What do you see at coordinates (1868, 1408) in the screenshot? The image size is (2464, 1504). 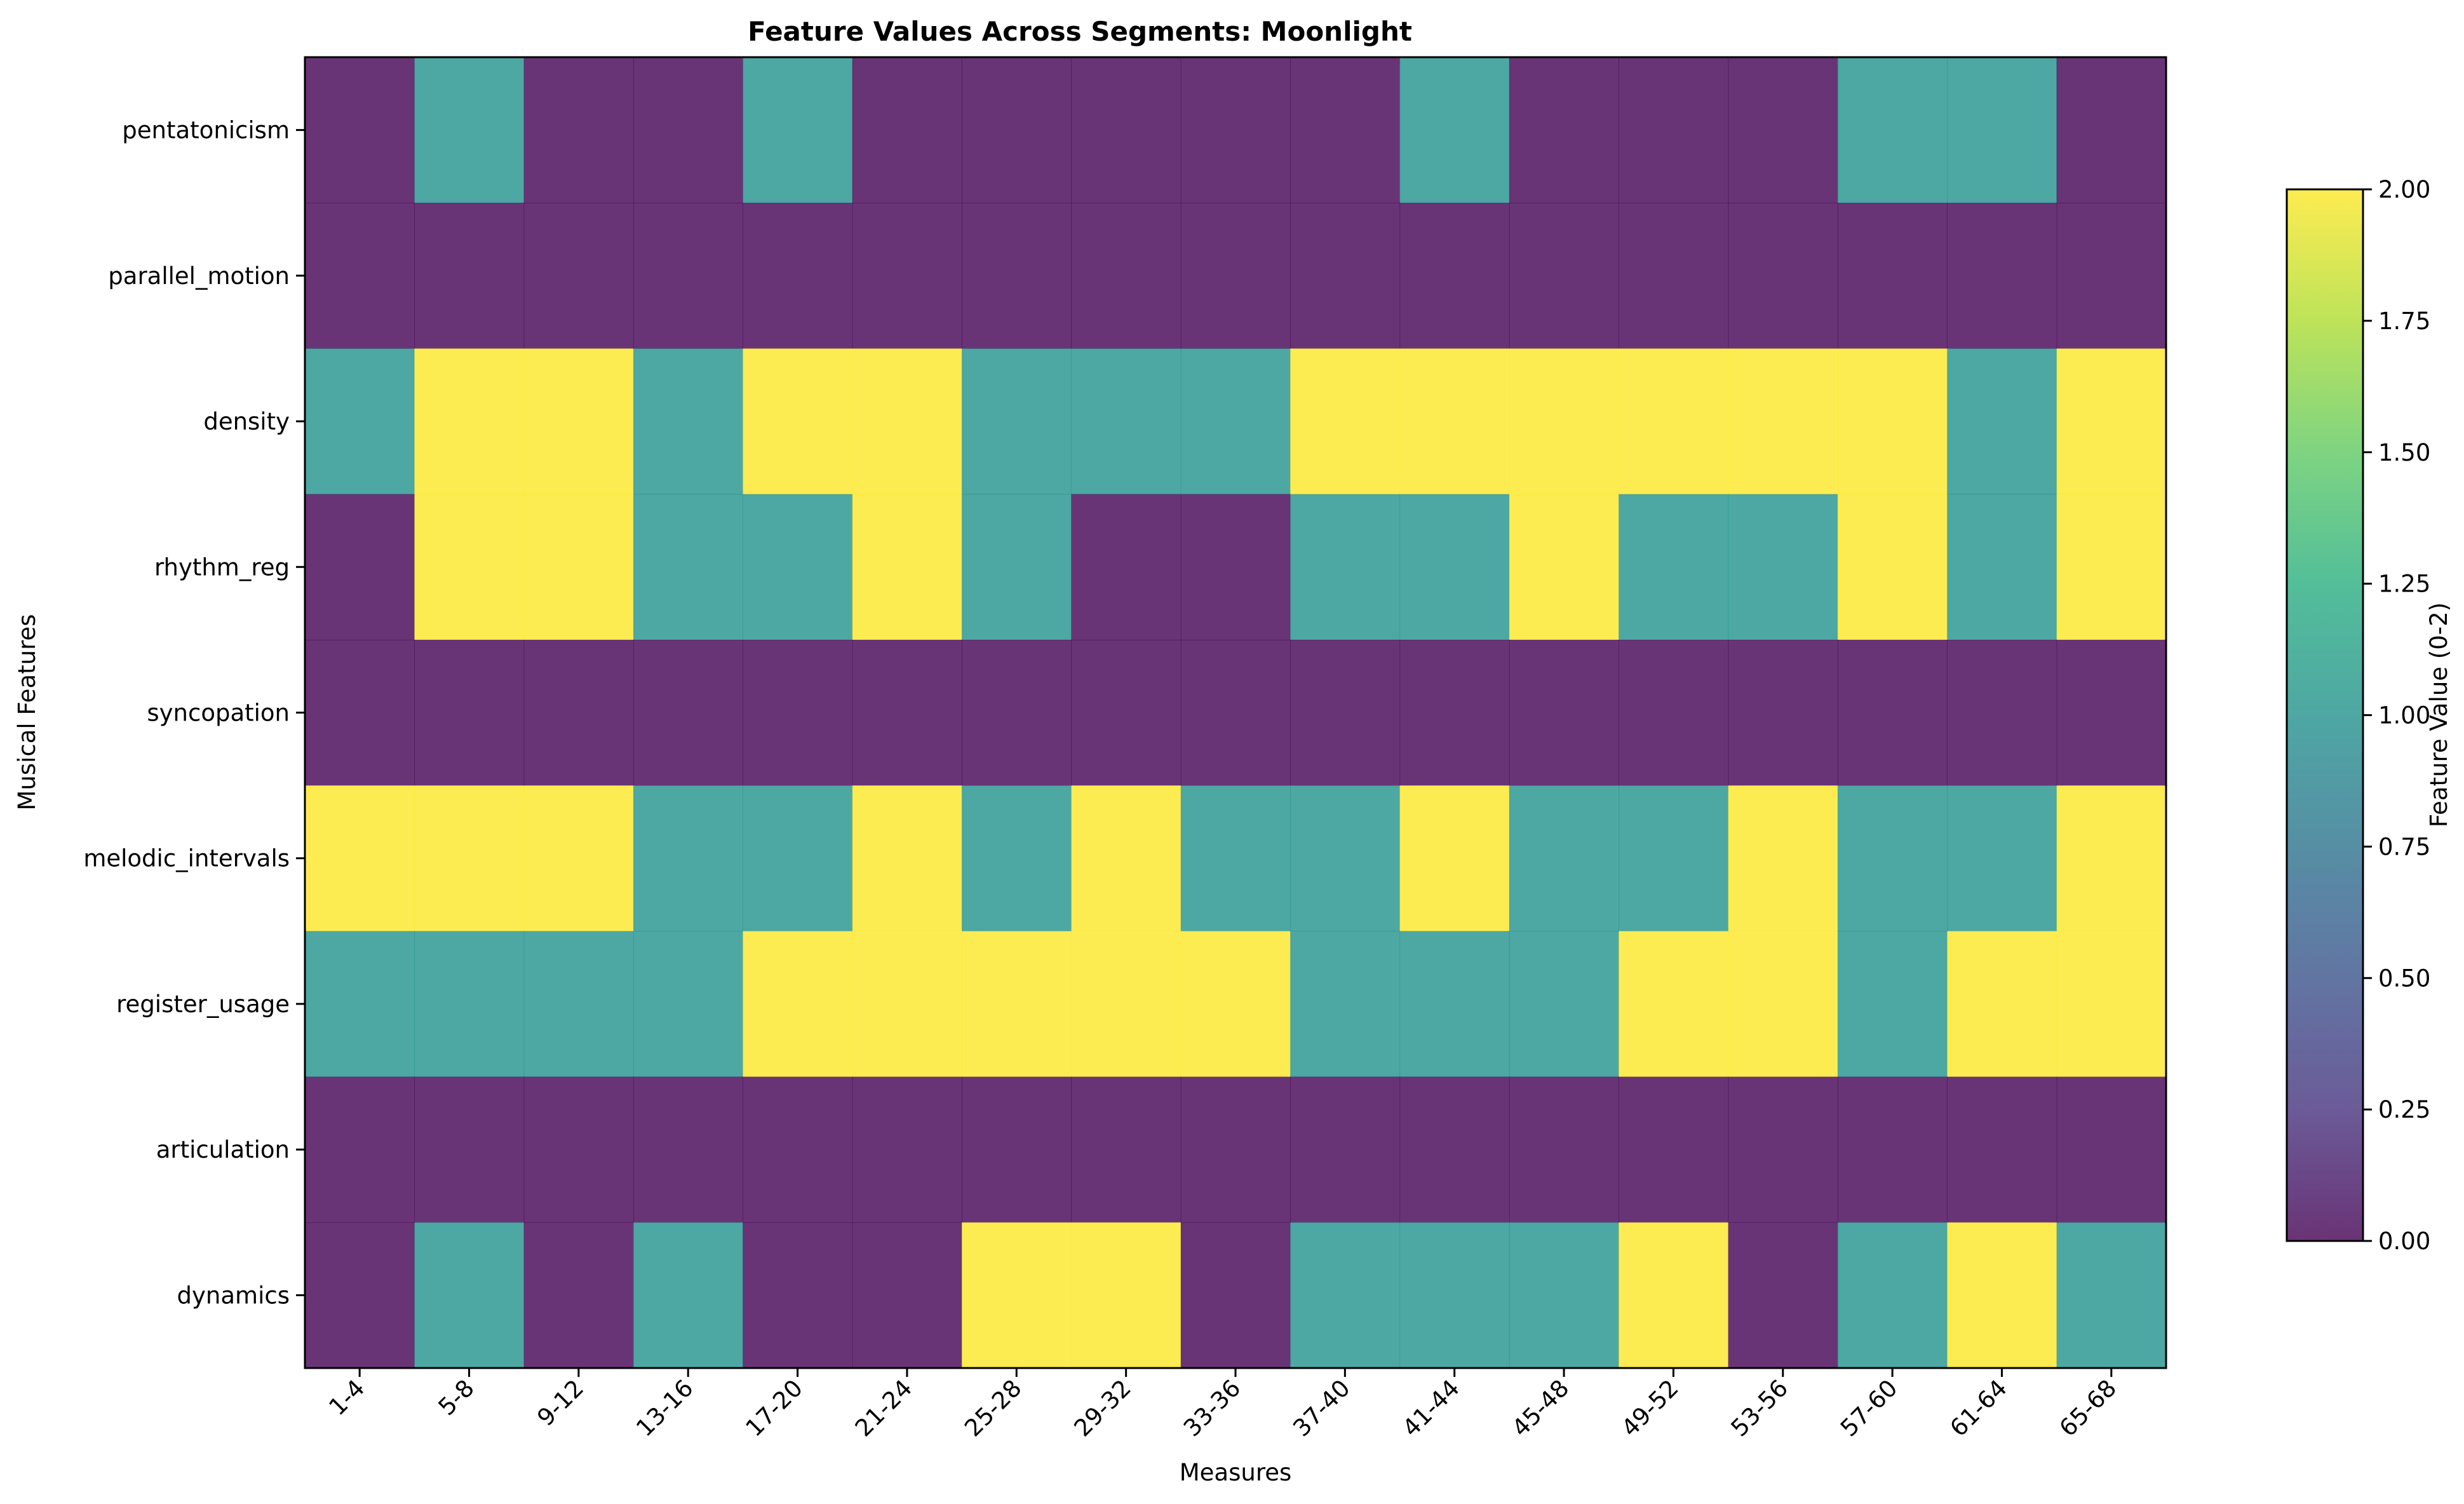 I see `x-tick-label: 57-60` at bounding box center [1868, 1408].